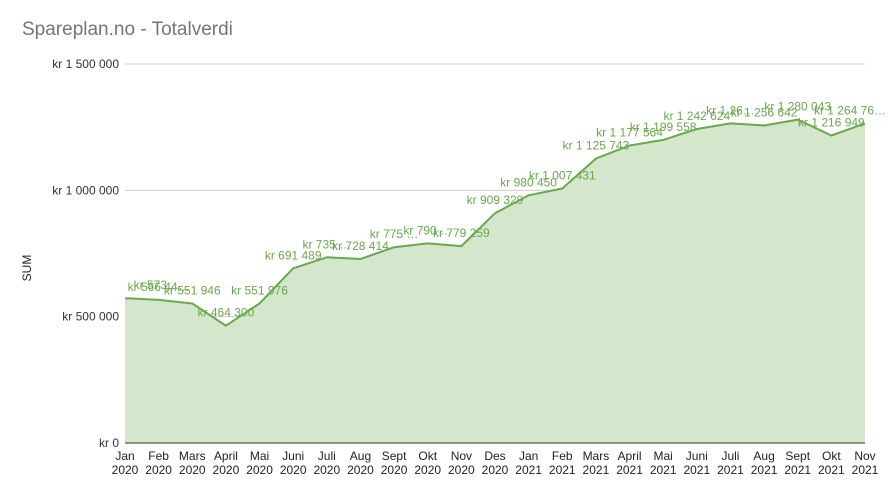 Image resolution: width=888 pixels, height=495 pixels. I want to click on data-label: kr 1 007 431, so click(562, 175).